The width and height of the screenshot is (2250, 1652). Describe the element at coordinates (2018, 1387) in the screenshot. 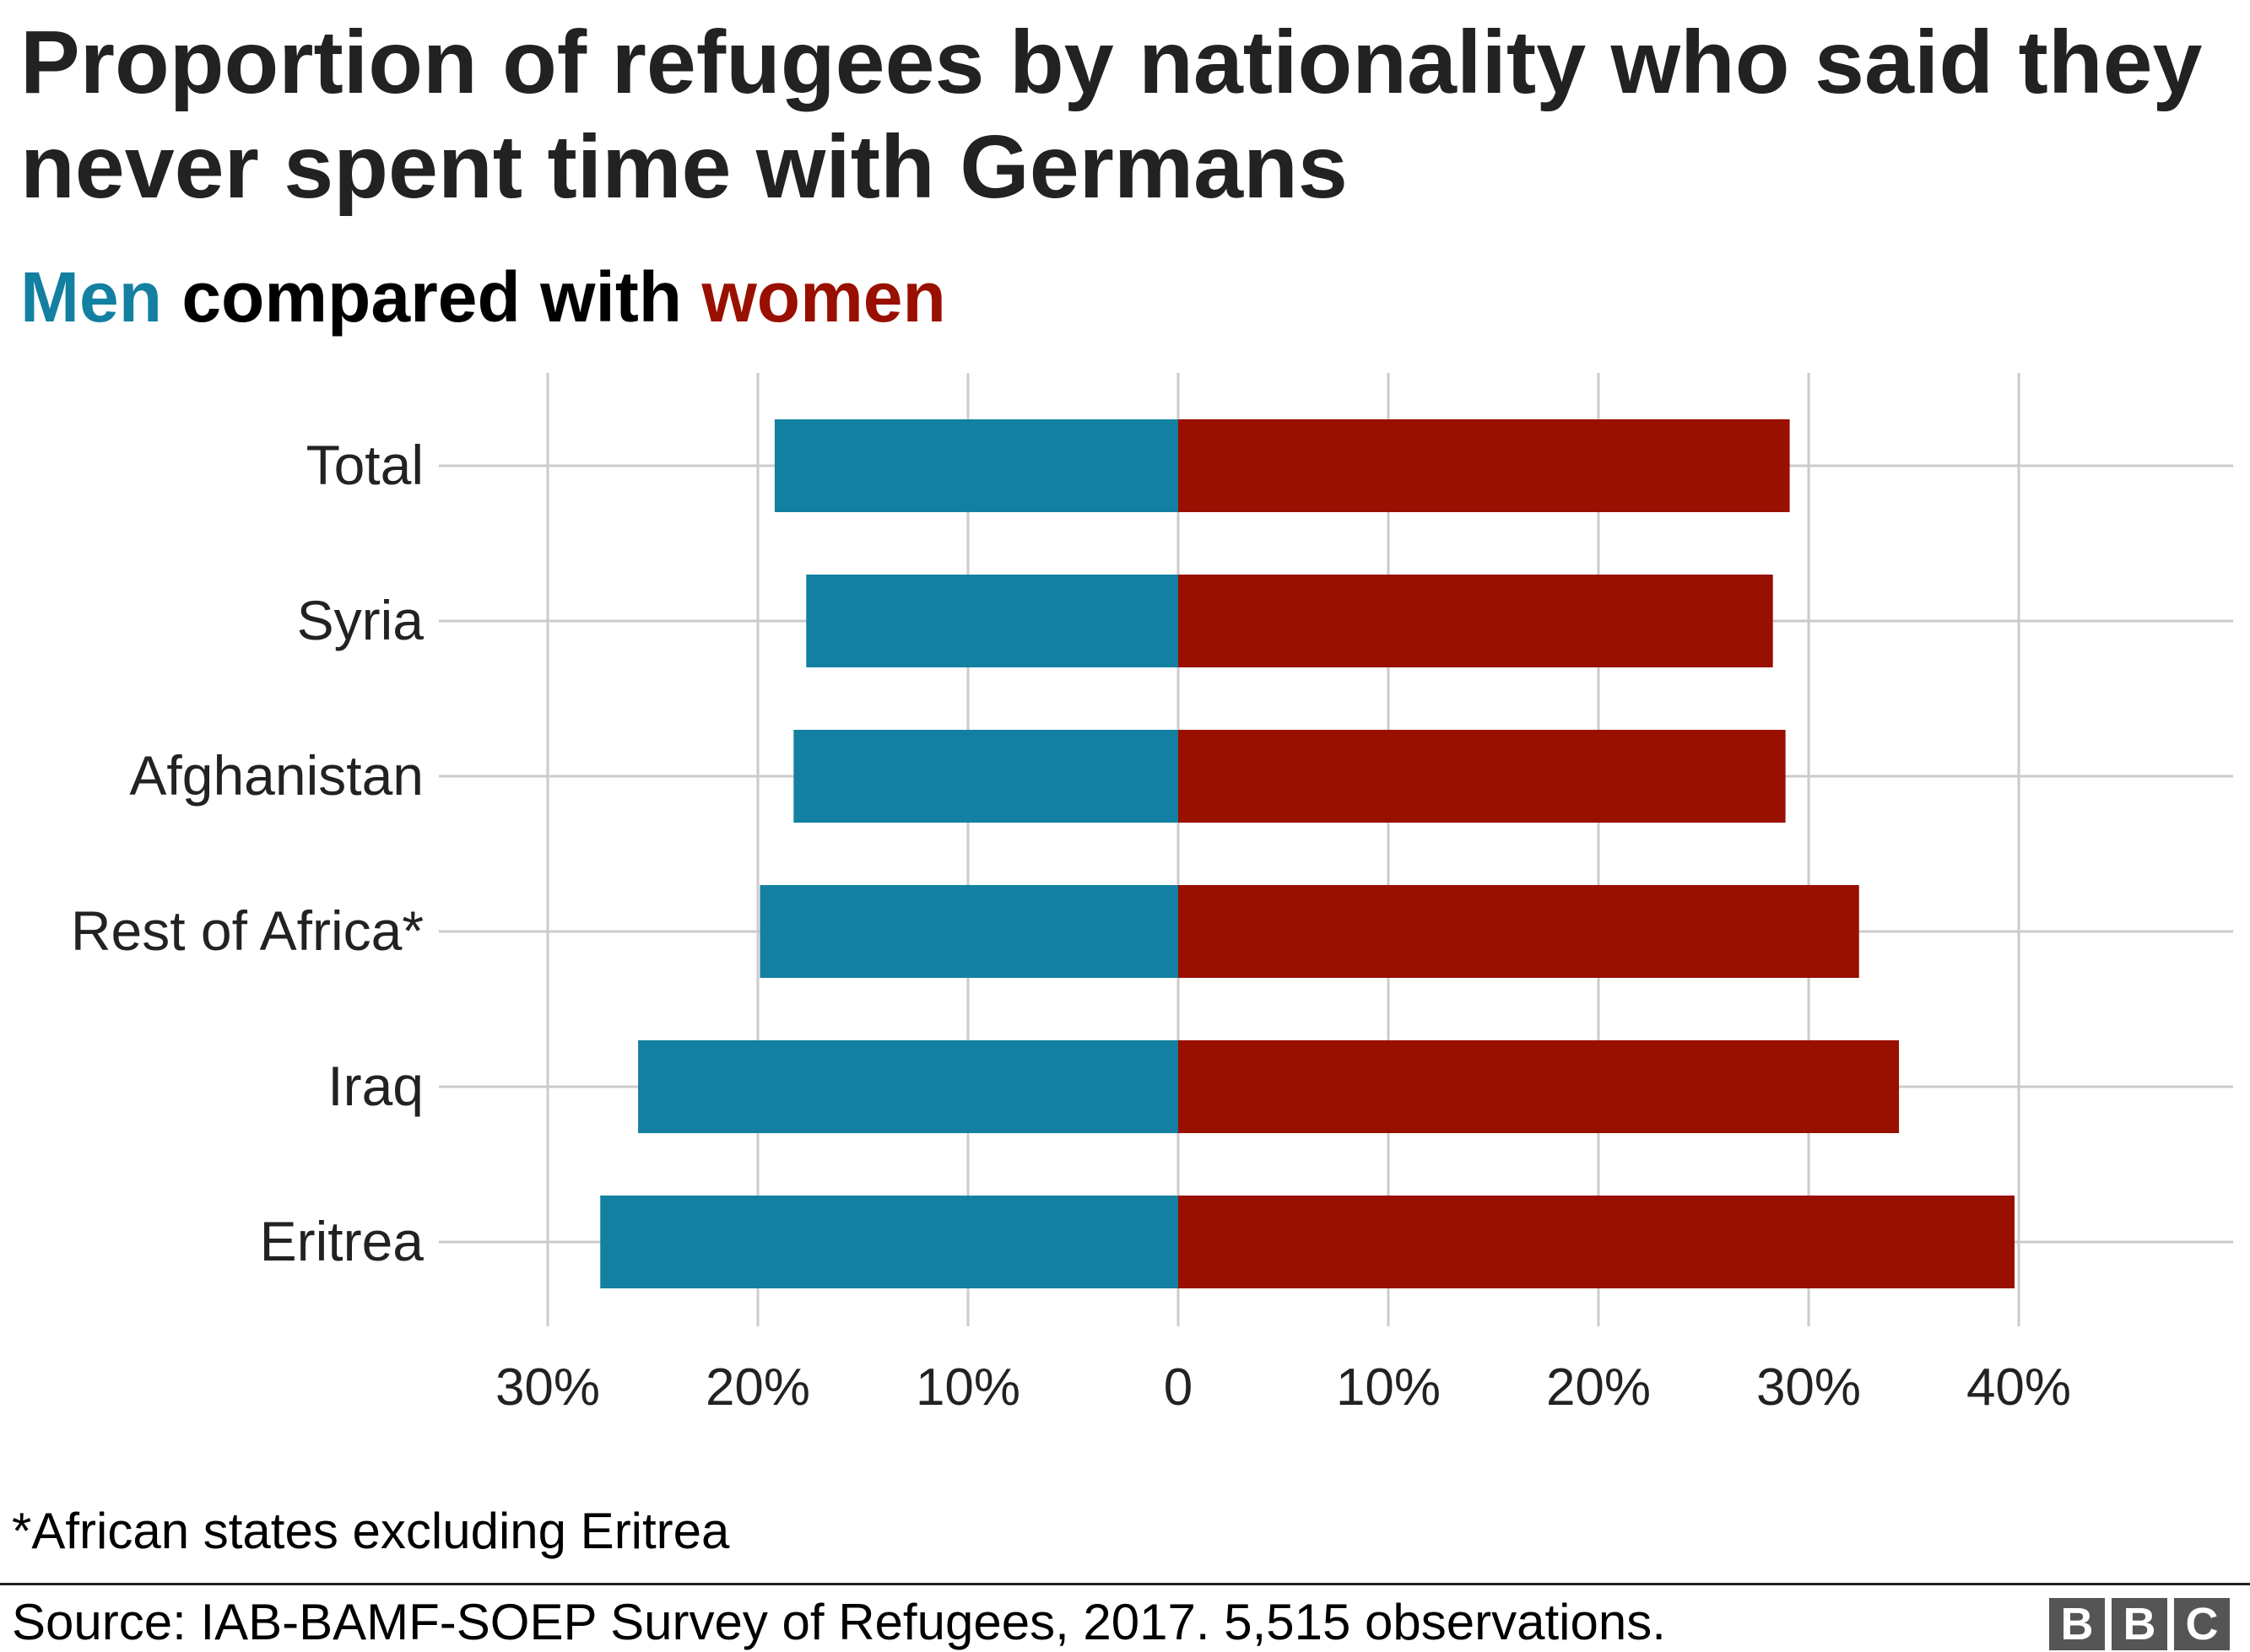

I see `x-tick-label: 40%` at that location.